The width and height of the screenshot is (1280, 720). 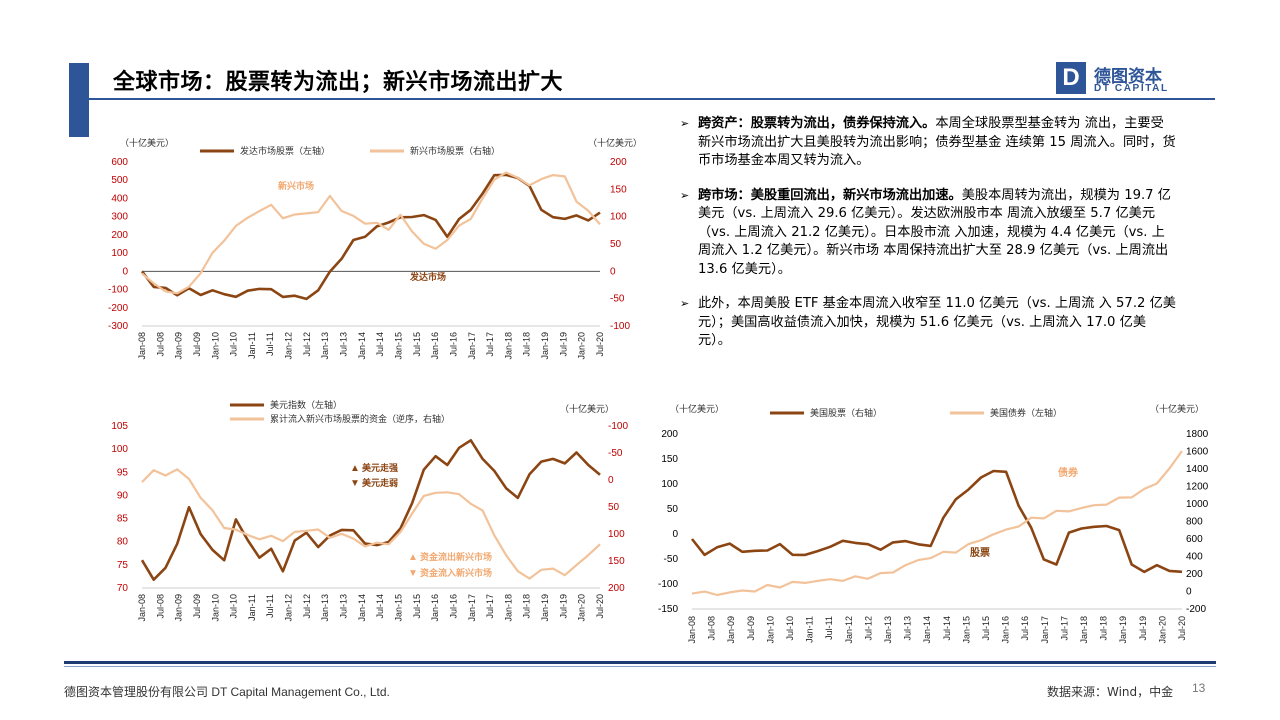 What do you see at coordinates (669, 459) in the screenshot?
I see `y-left-tick-label: 150` at bounding box center [669, 459].